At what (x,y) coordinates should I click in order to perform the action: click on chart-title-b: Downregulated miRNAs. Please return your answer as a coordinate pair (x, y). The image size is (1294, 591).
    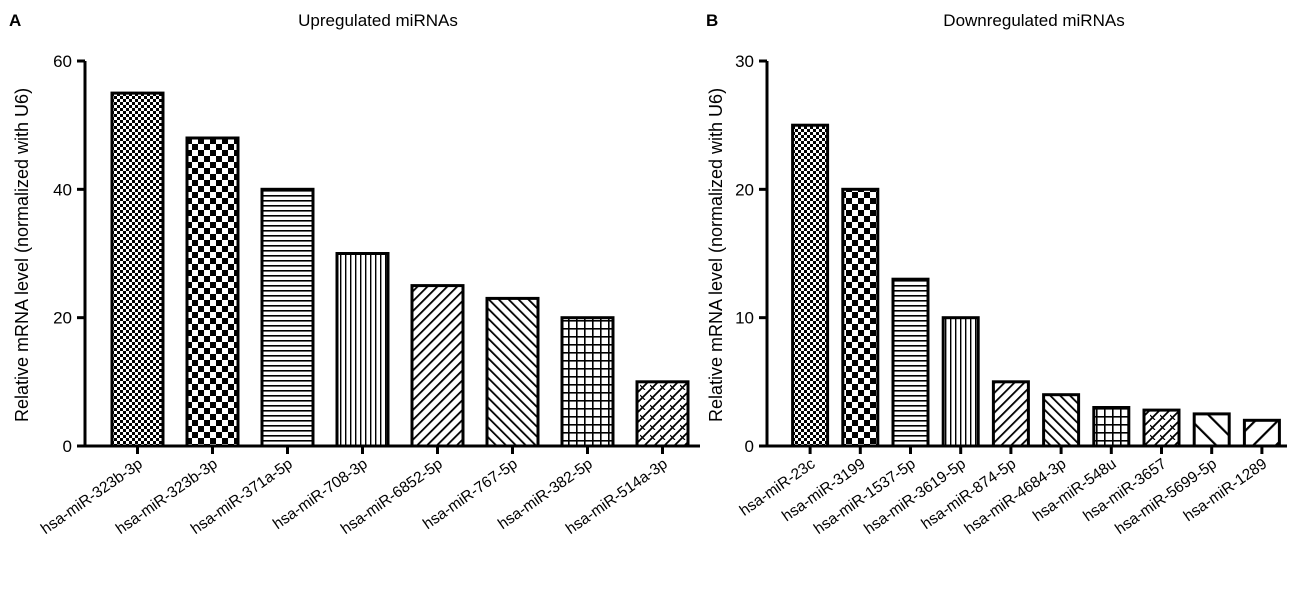
    Looking at the image, I should click on (1033, 20).